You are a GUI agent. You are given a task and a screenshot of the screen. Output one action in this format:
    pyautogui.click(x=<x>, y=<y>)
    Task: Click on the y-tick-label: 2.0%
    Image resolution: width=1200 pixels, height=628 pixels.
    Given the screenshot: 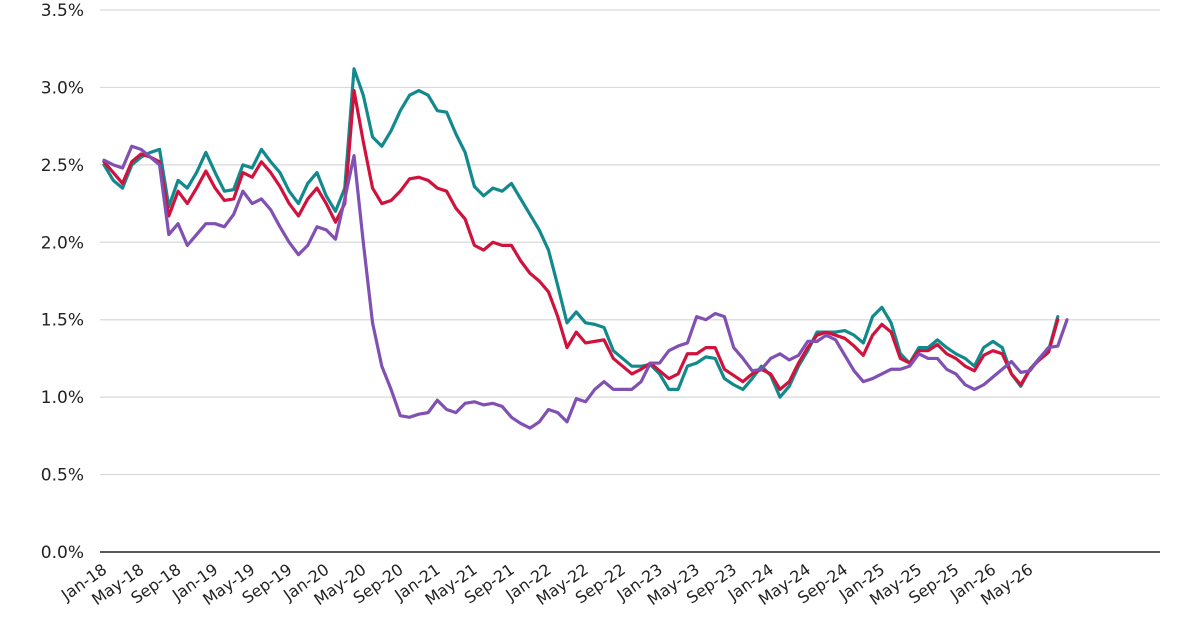 What is the action you would take?
    pyautogui.click(x=62, y=243)
    